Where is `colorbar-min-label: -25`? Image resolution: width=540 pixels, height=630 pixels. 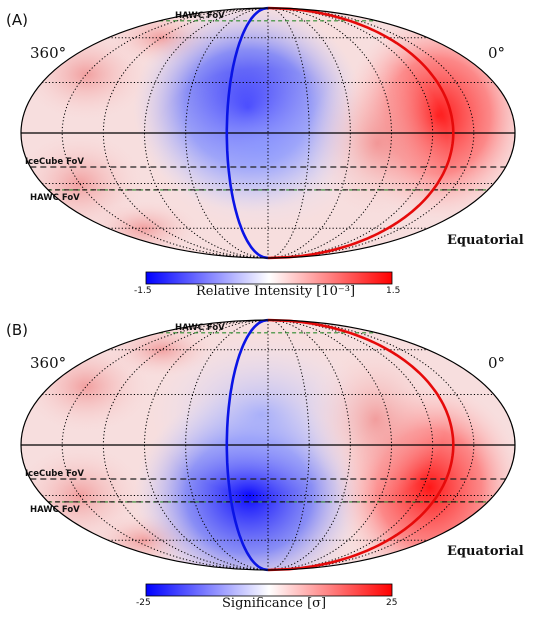 colorbar-min-label: -25 is located at coordinates (143, 603).